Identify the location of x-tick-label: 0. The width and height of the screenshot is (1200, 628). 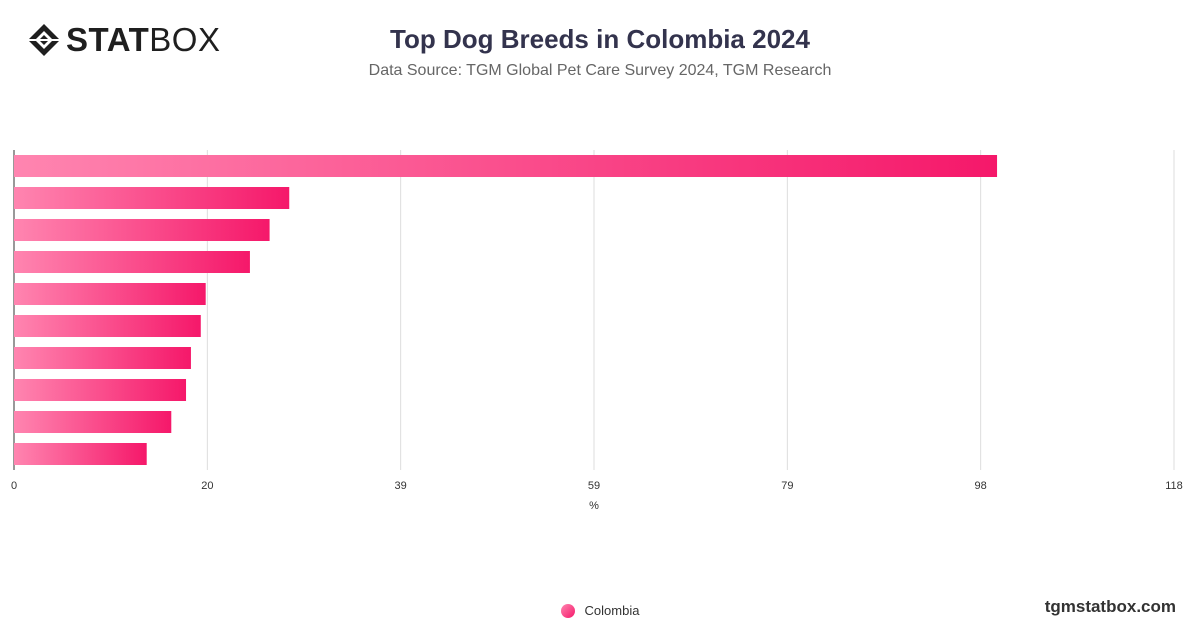
(14, 486).